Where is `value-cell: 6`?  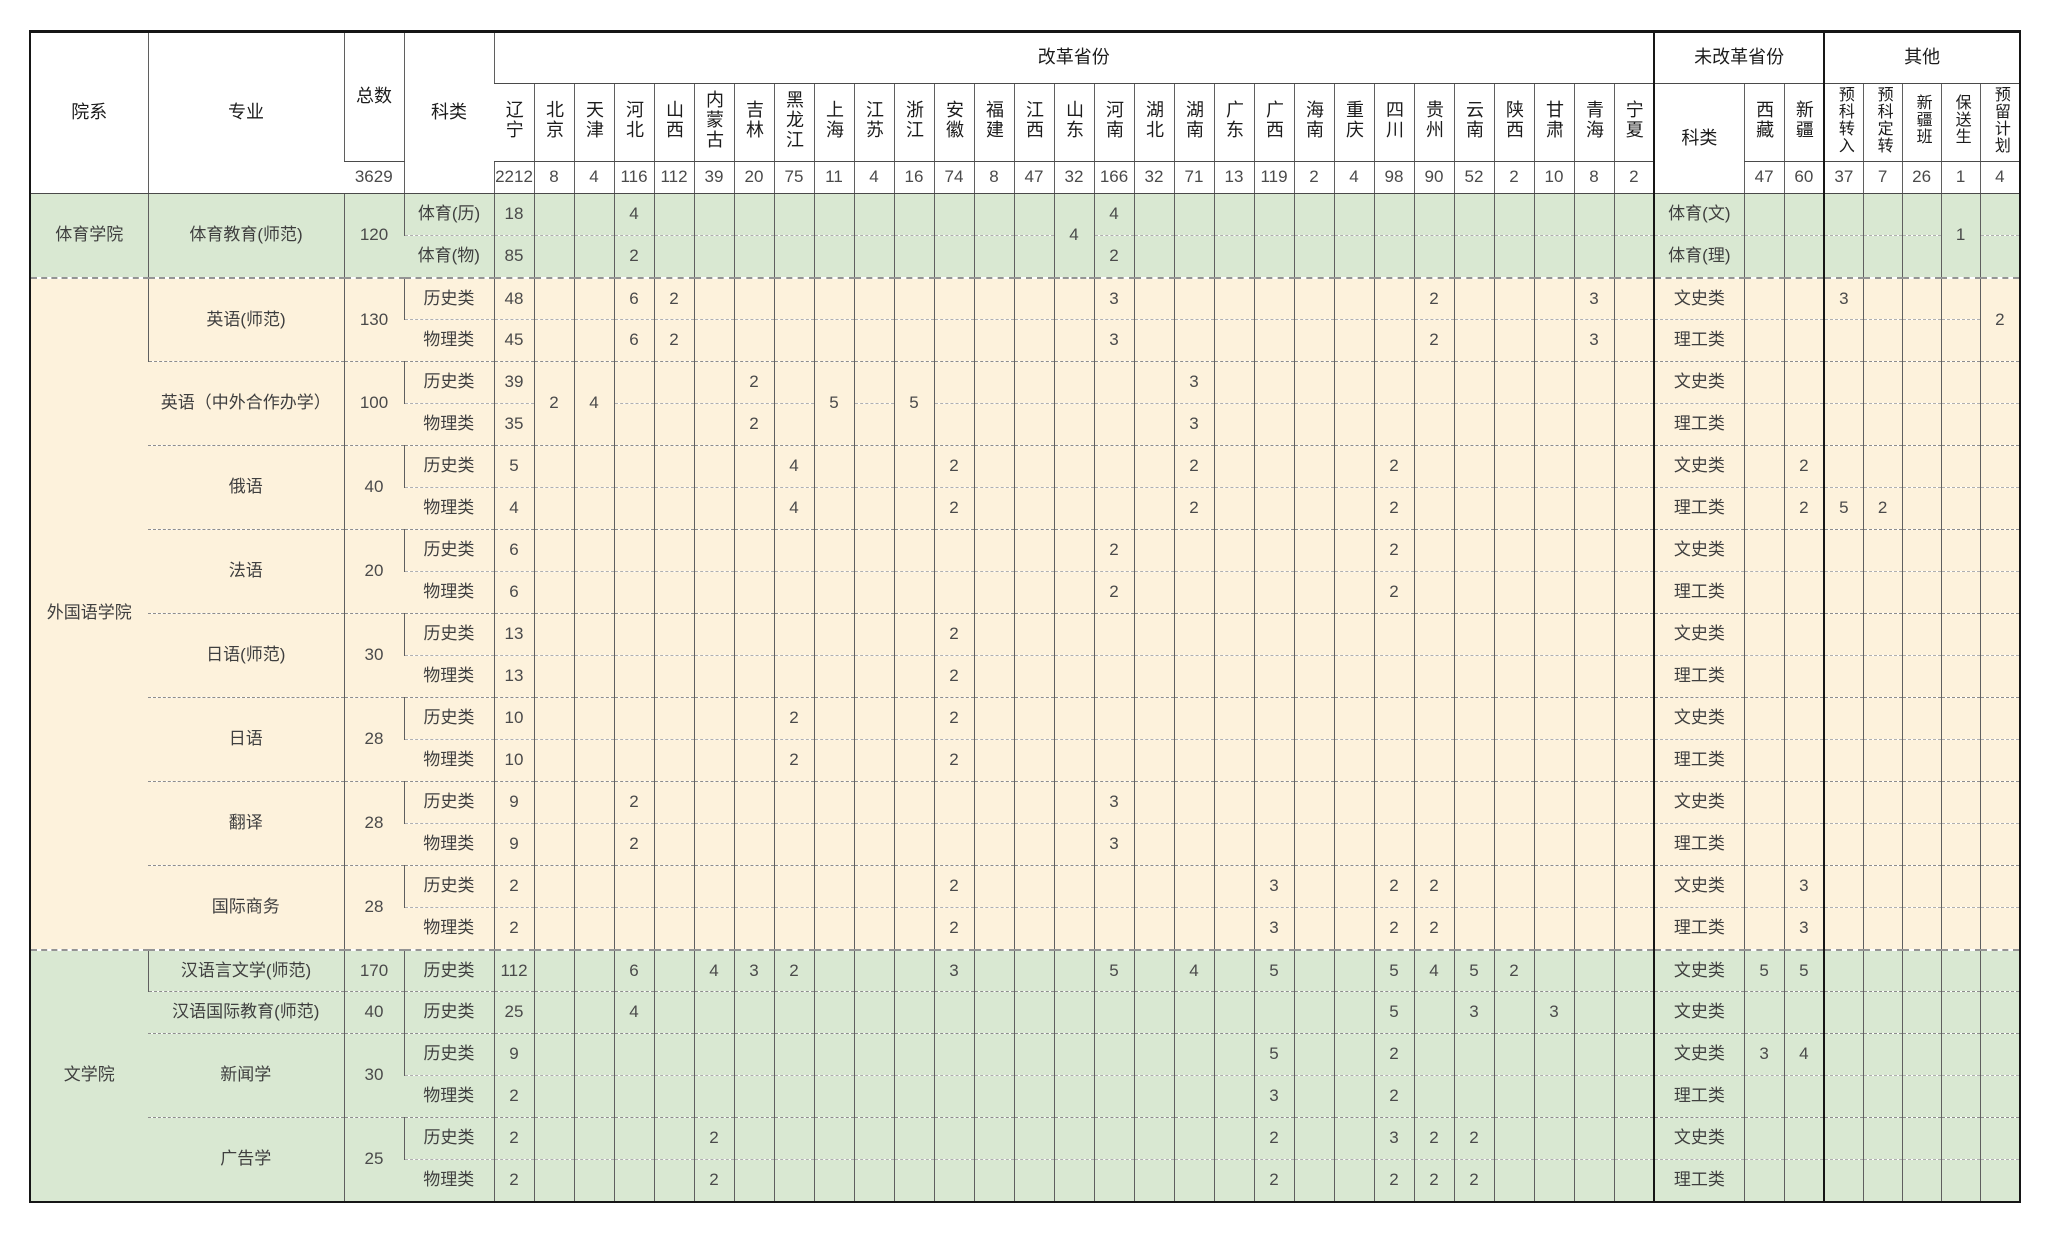 value-cell: 6 is located at coordinates (513, 550).